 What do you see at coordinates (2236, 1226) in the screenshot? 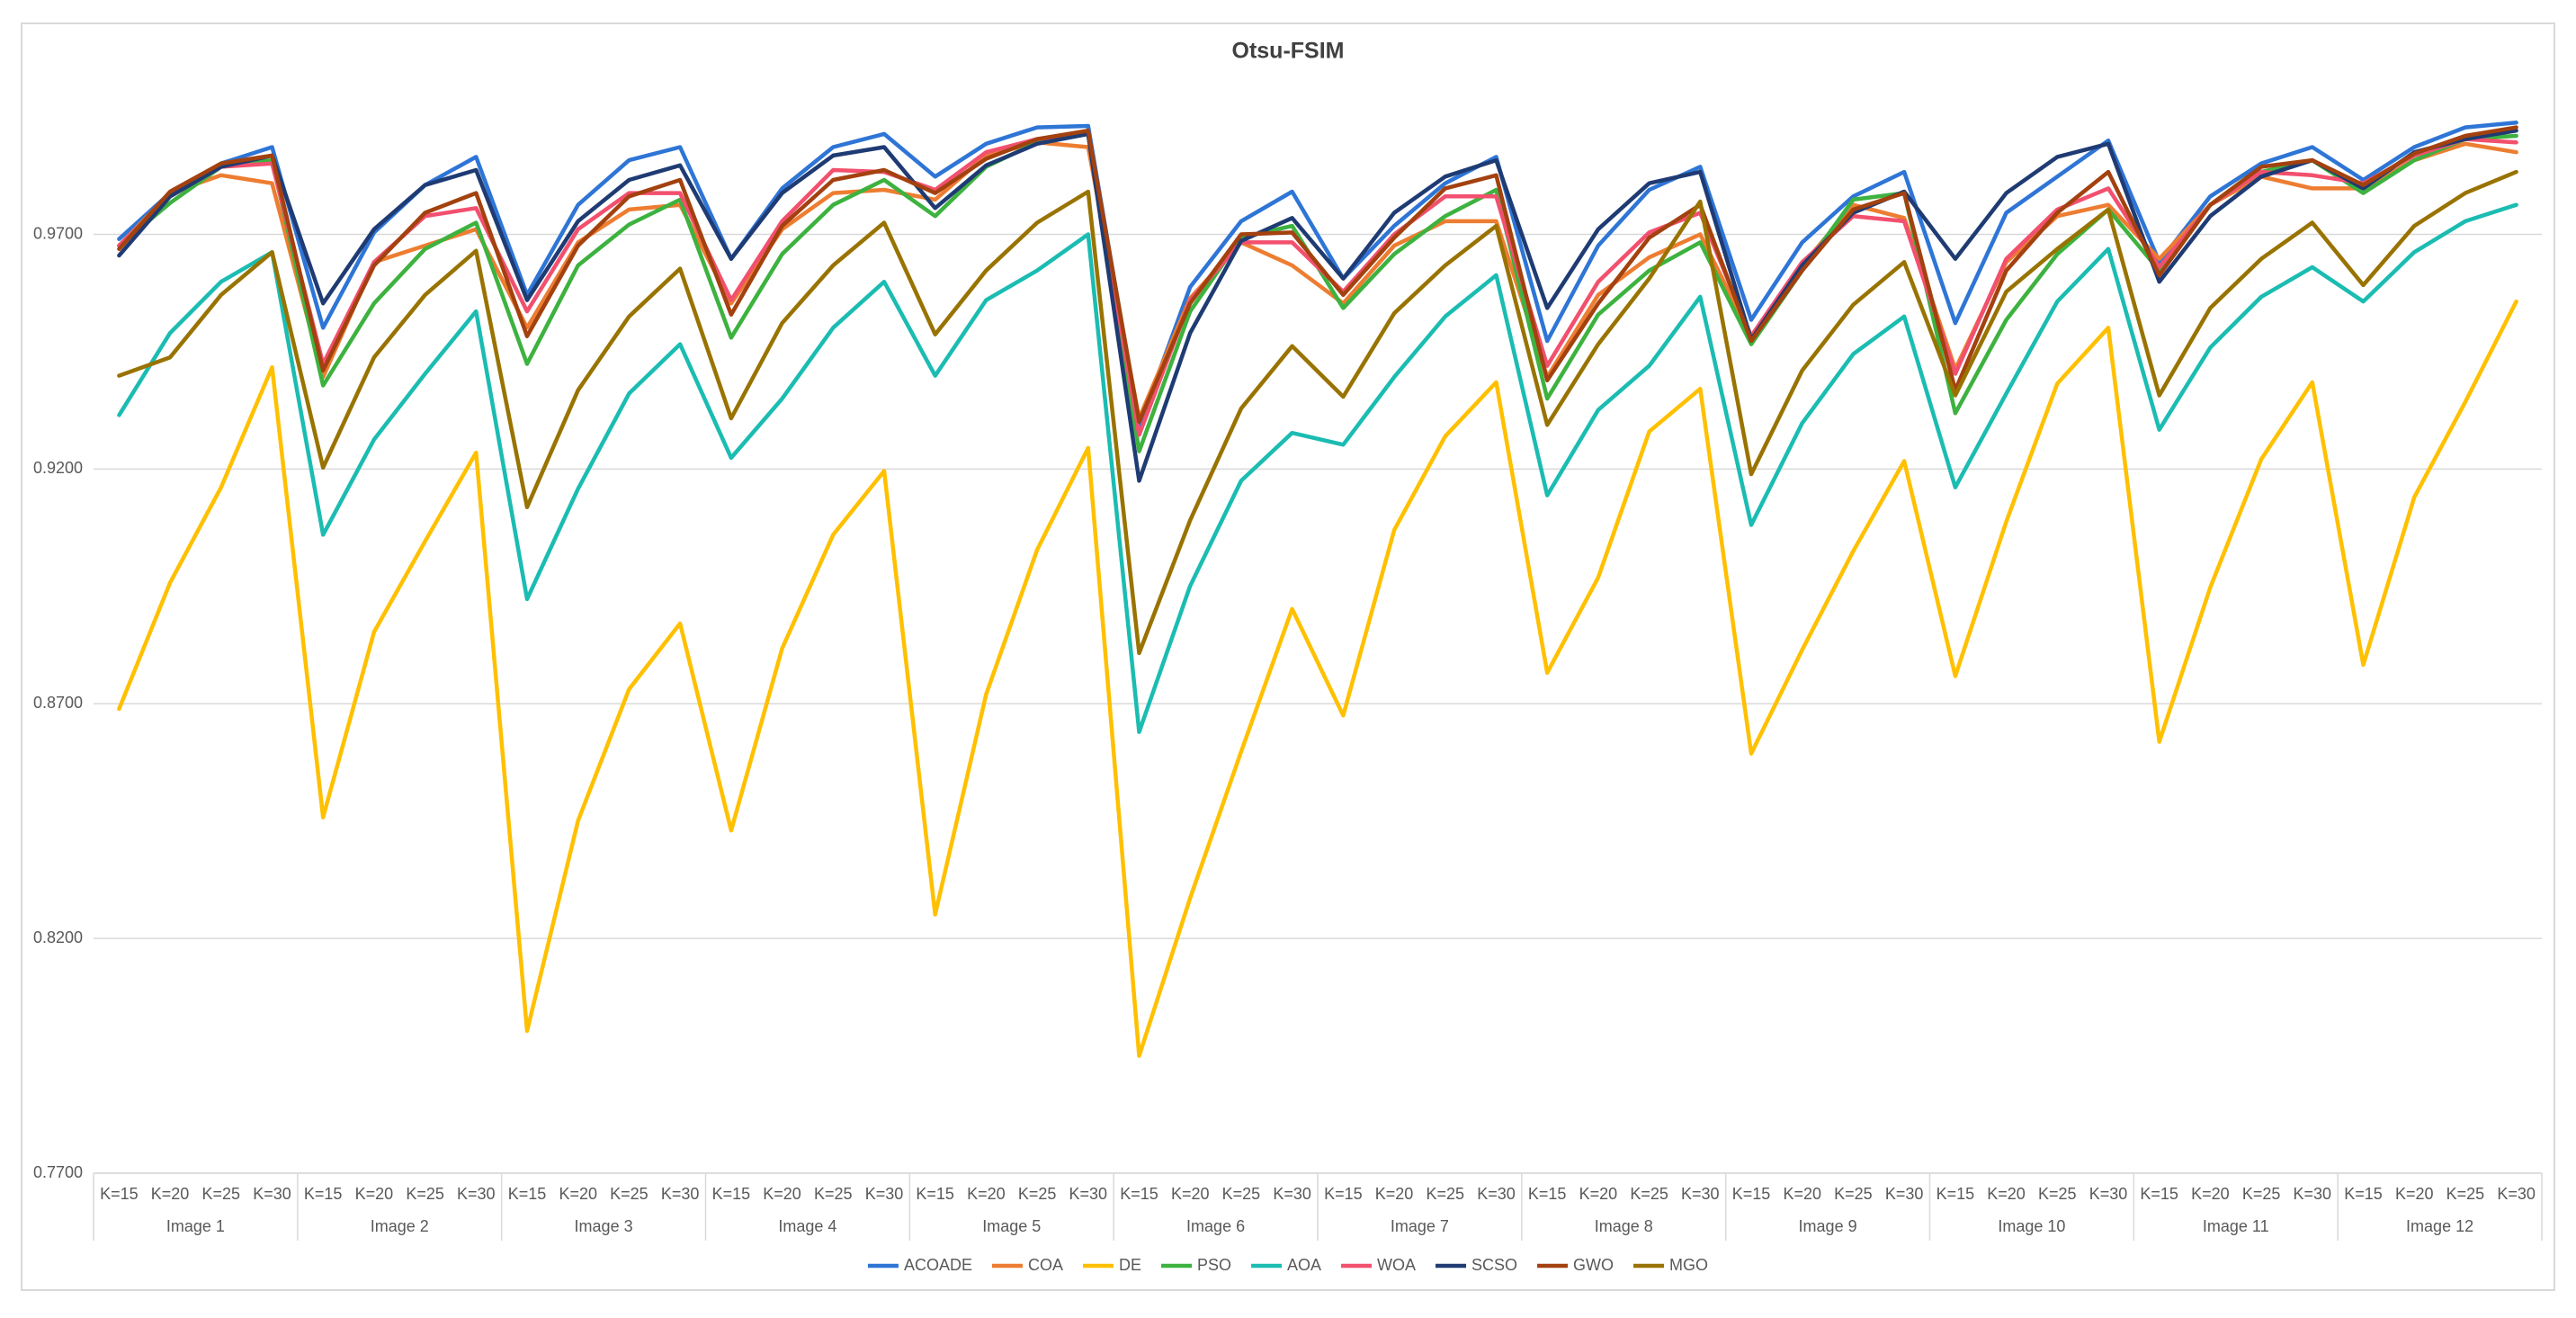
I see `group-label: Image 11` at bounding box center [2236, 1226].